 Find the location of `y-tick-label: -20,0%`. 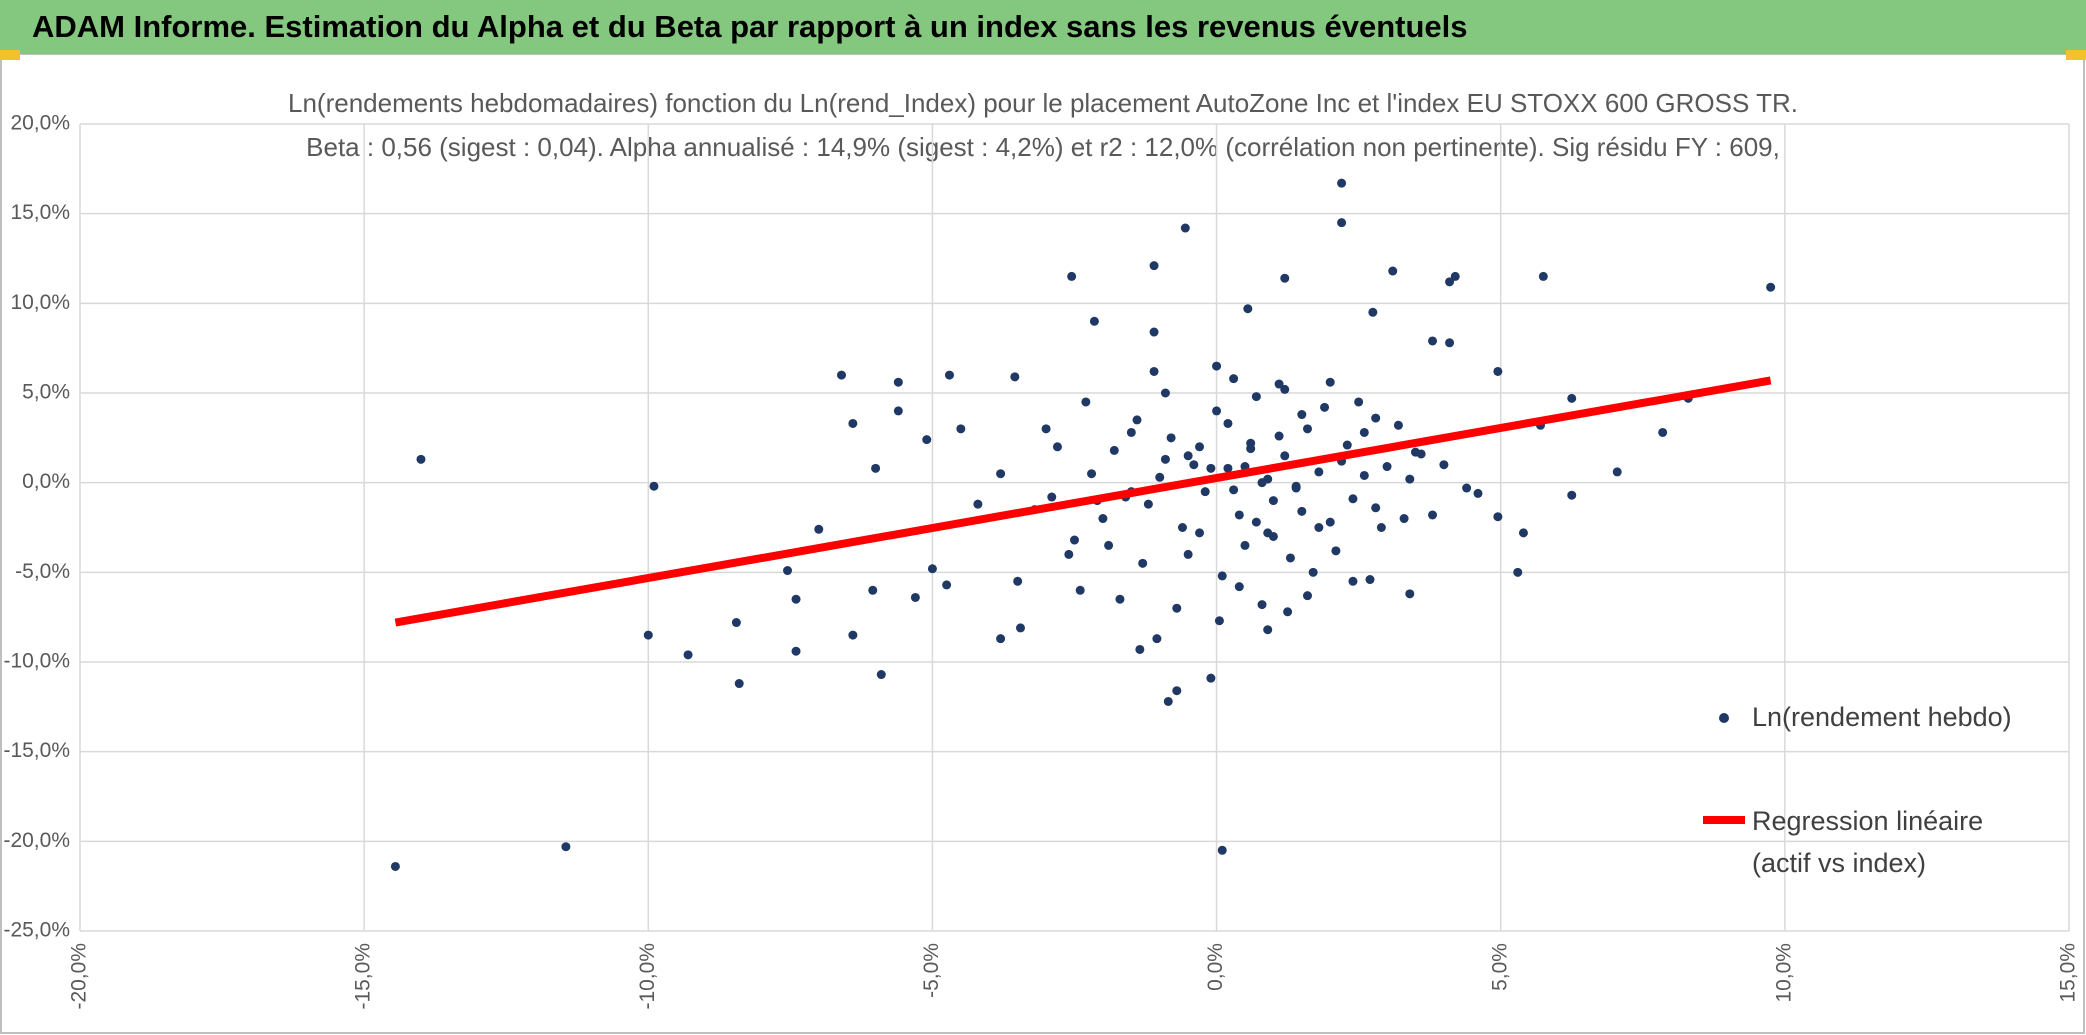

y-tick-label: -20,0% is located at coordinates (36, 840).